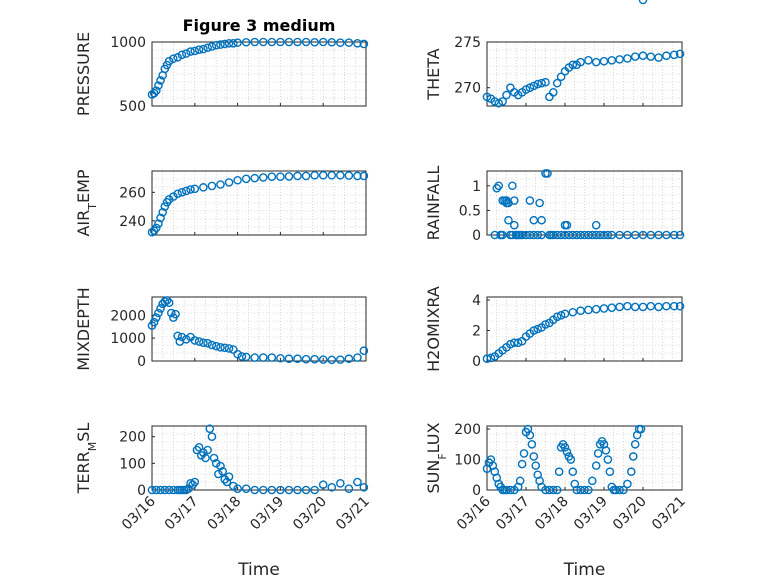 This screenshot has height=583, width=778. Describe the element at coordinates (467, 461) in the screenshot. I see `y-tick-label: 100` at that location.